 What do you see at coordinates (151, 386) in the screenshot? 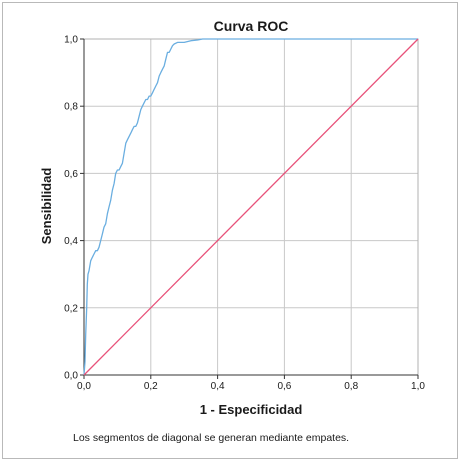
I see `x-tick-label: 0,2` at bounding box center [151, 386].